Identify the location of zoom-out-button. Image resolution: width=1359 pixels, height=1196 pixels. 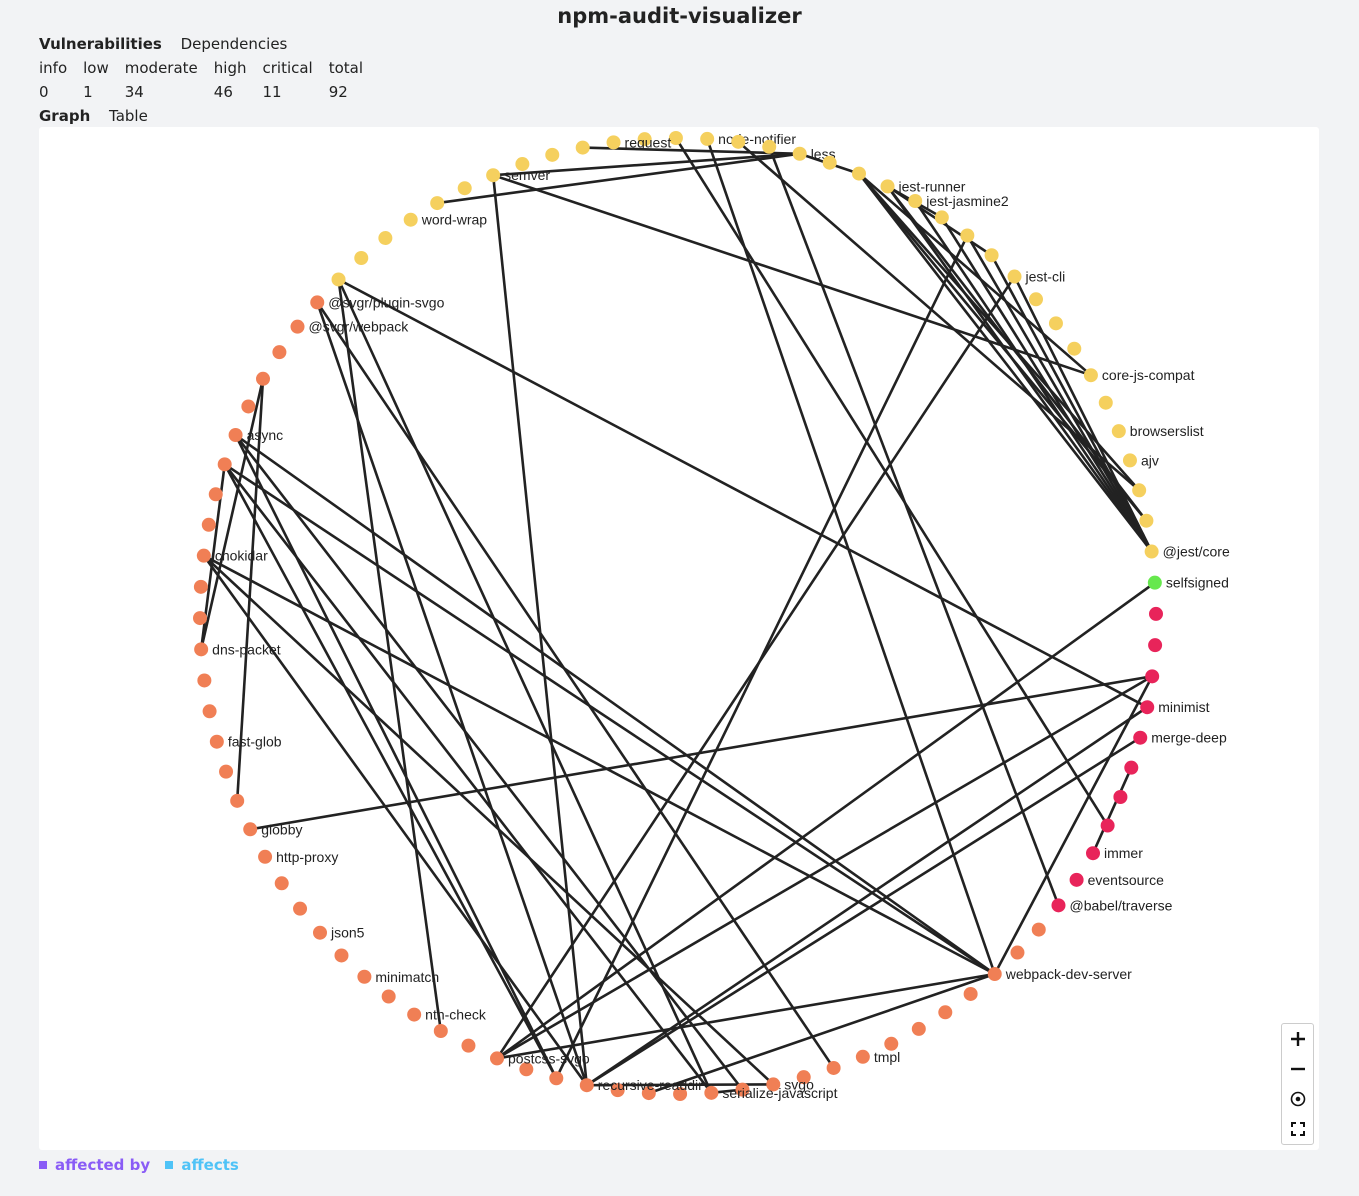
(1297, 1069).